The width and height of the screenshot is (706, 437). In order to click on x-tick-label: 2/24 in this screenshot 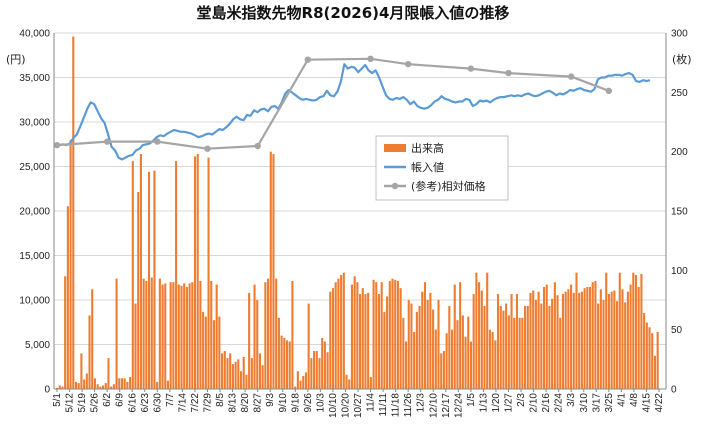, I will do `click(559, 403)`.